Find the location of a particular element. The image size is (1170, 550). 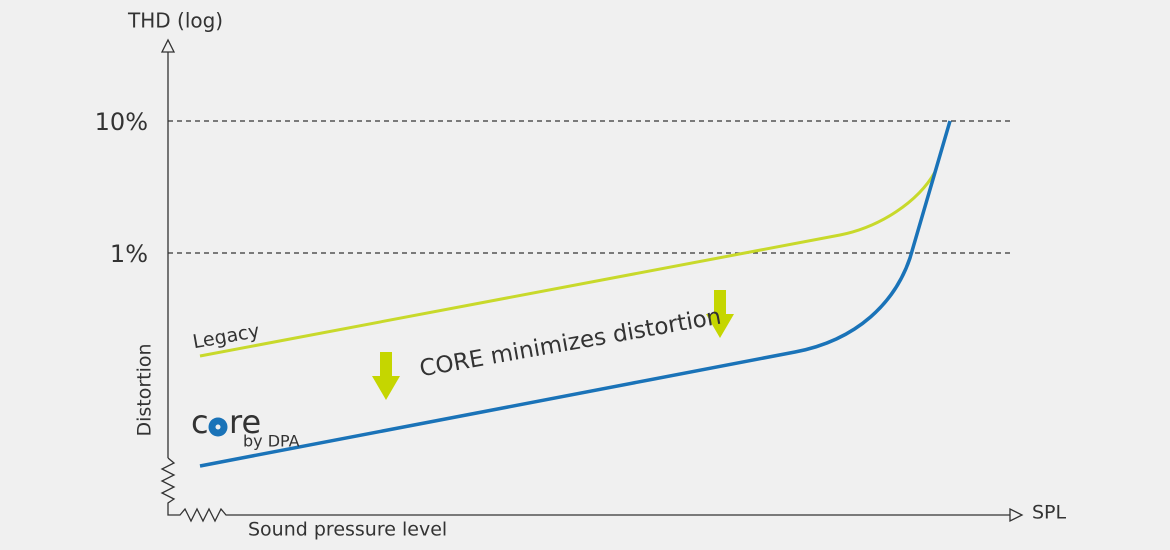

tick-label: 1% is located at coordinates (129, 254).